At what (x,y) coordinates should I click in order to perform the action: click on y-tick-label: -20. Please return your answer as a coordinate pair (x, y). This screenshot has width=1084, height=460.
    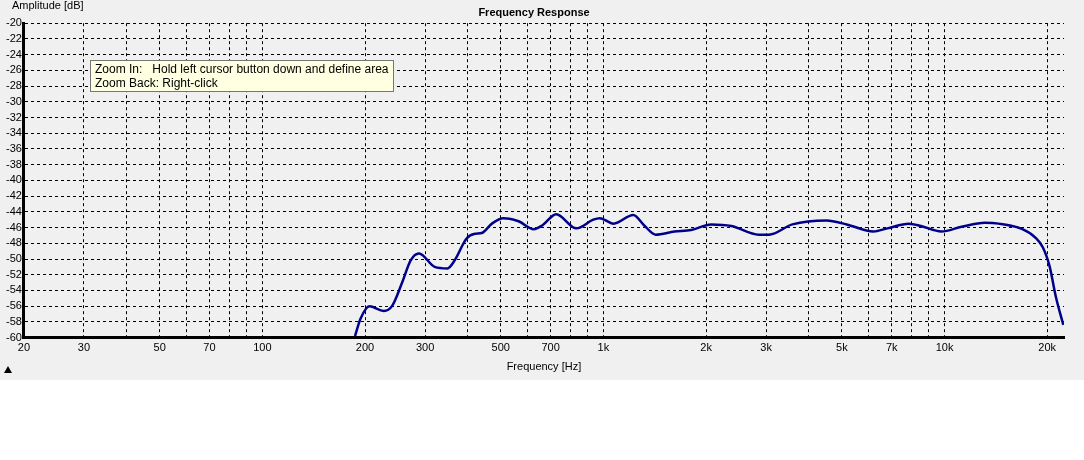
    Looking at the image, I should click on (13, 22).